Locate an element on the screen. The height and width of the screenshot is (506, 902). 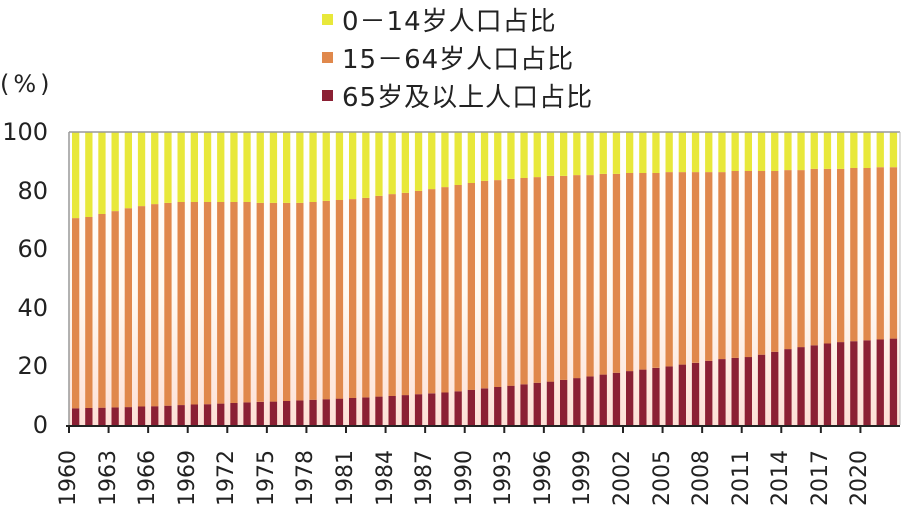
legend-label: 65岁及以上人口占比 is located at coordinates (468, 97).